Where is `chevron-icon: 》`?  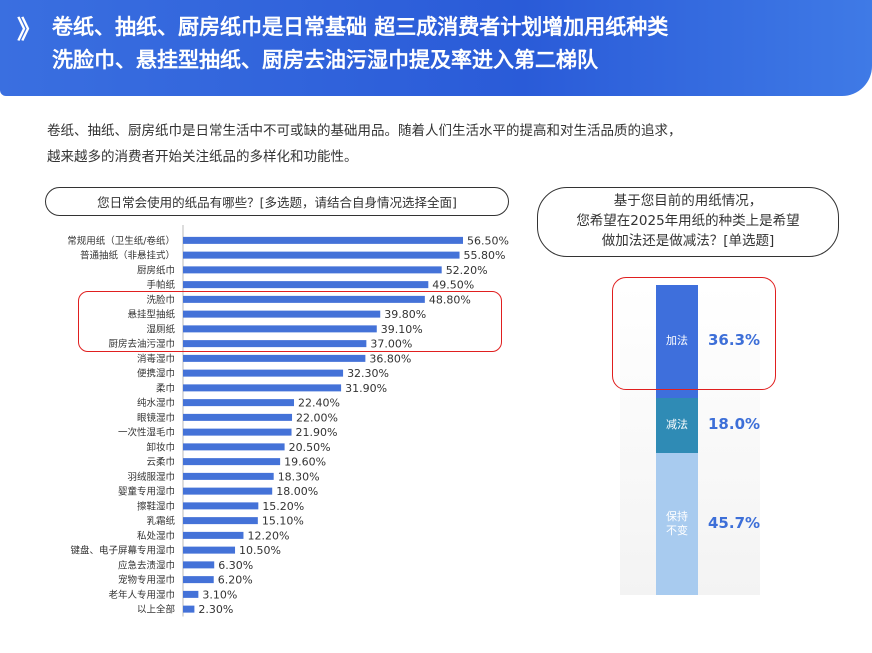
chevron-icon: 》 is located at coordinates (29, 29).